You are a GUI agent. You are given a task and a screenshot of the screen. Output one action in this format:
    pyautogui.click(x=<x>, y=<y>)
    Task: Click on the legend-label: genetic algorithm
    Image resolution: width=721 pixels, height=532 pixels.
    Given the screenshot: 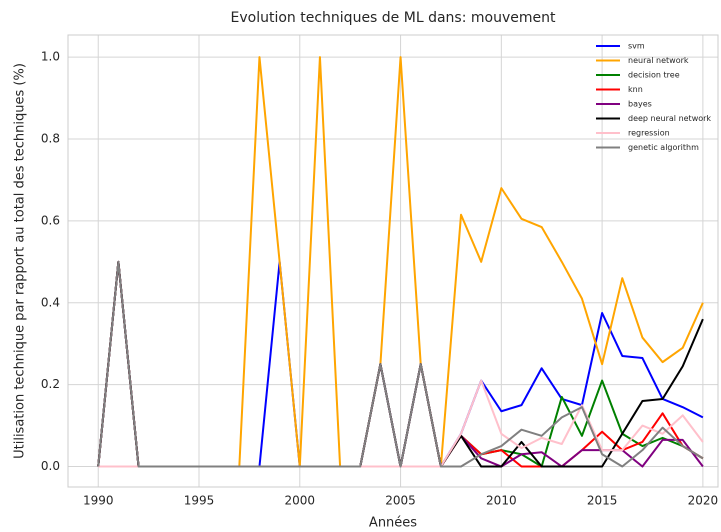 What is the action you would take?
    pyautogui.click(x=663, y=147)
    